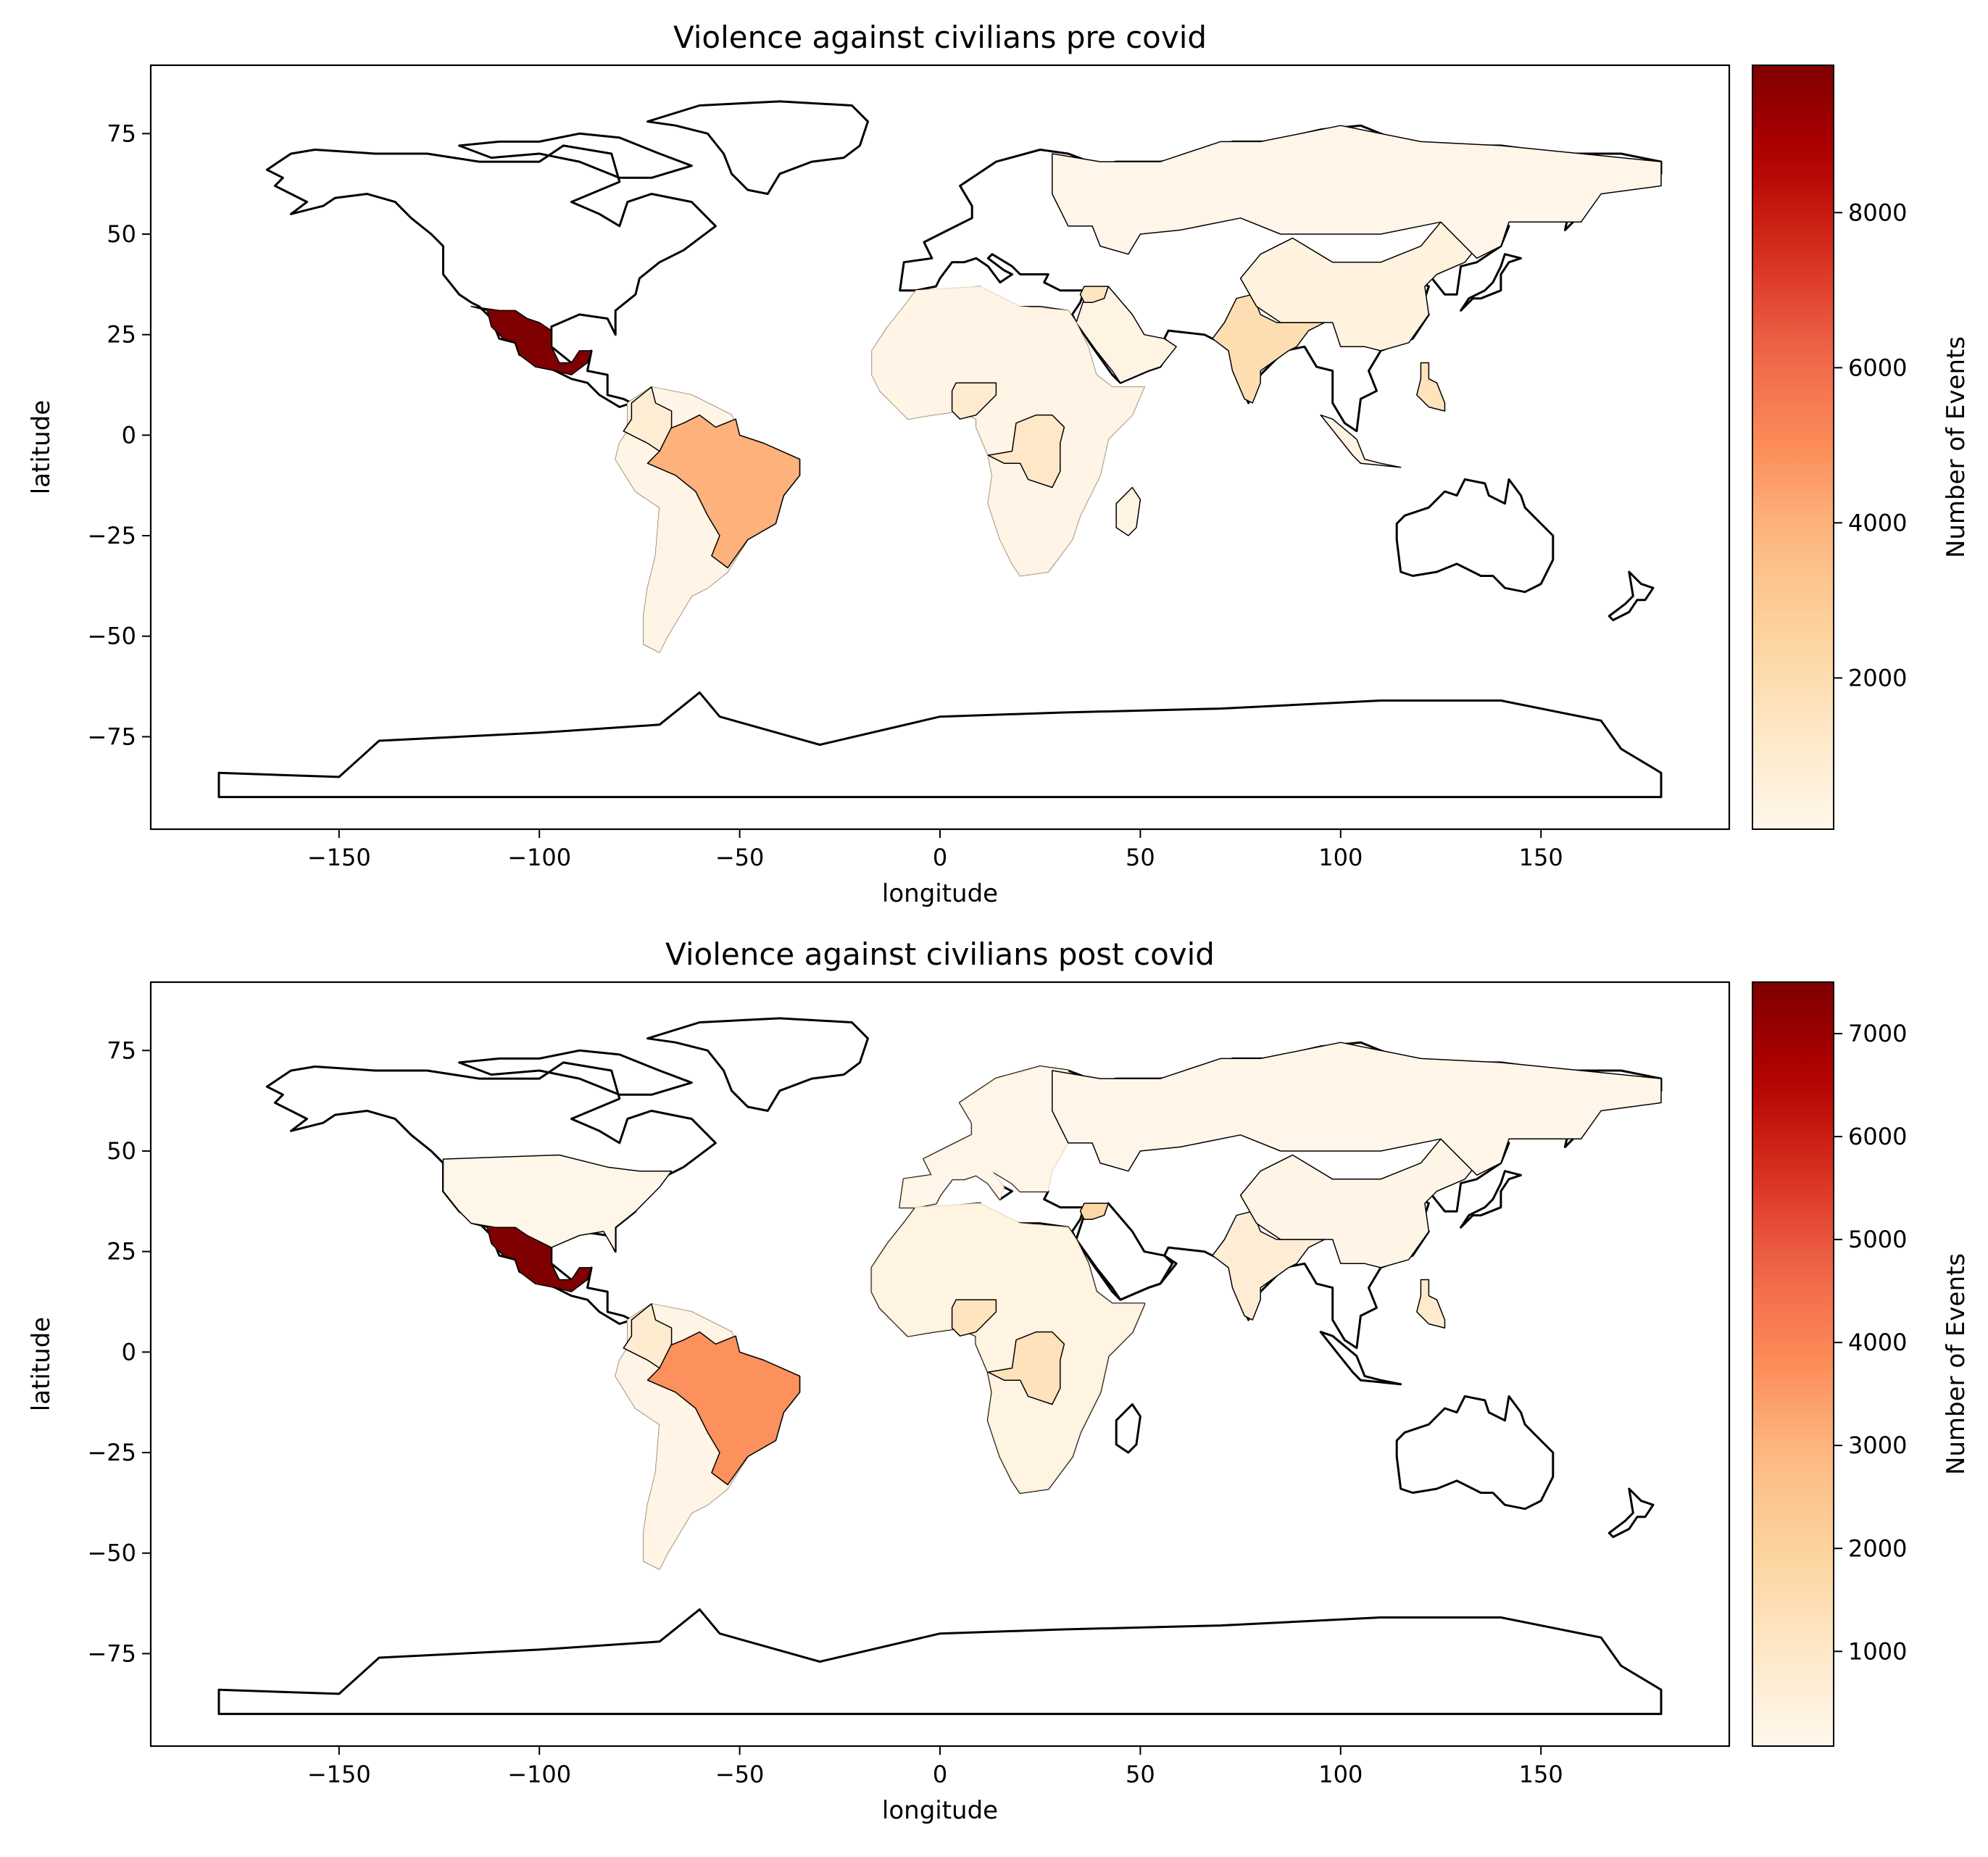 This screenshot has height=1857, width=1988. What do you see at coordinates (1877, 1445) in the screenshot?
I see `colorbar-tick-label: 3000` at bounding box center [1877, 1445].